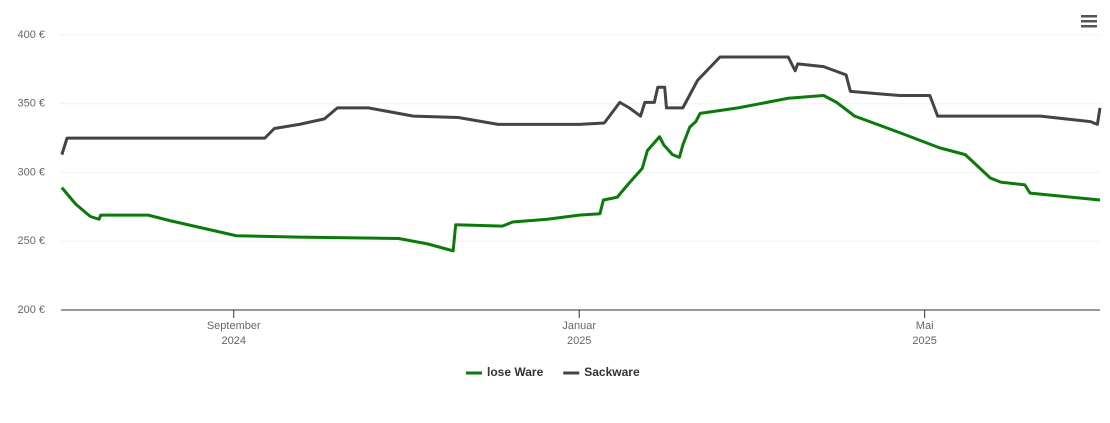 The width and height of the screenshot is (1110, 423). Describe the element at coordinates (553, 372) in the screenshot. I see `legend: lose Ware Sackware` at that location.